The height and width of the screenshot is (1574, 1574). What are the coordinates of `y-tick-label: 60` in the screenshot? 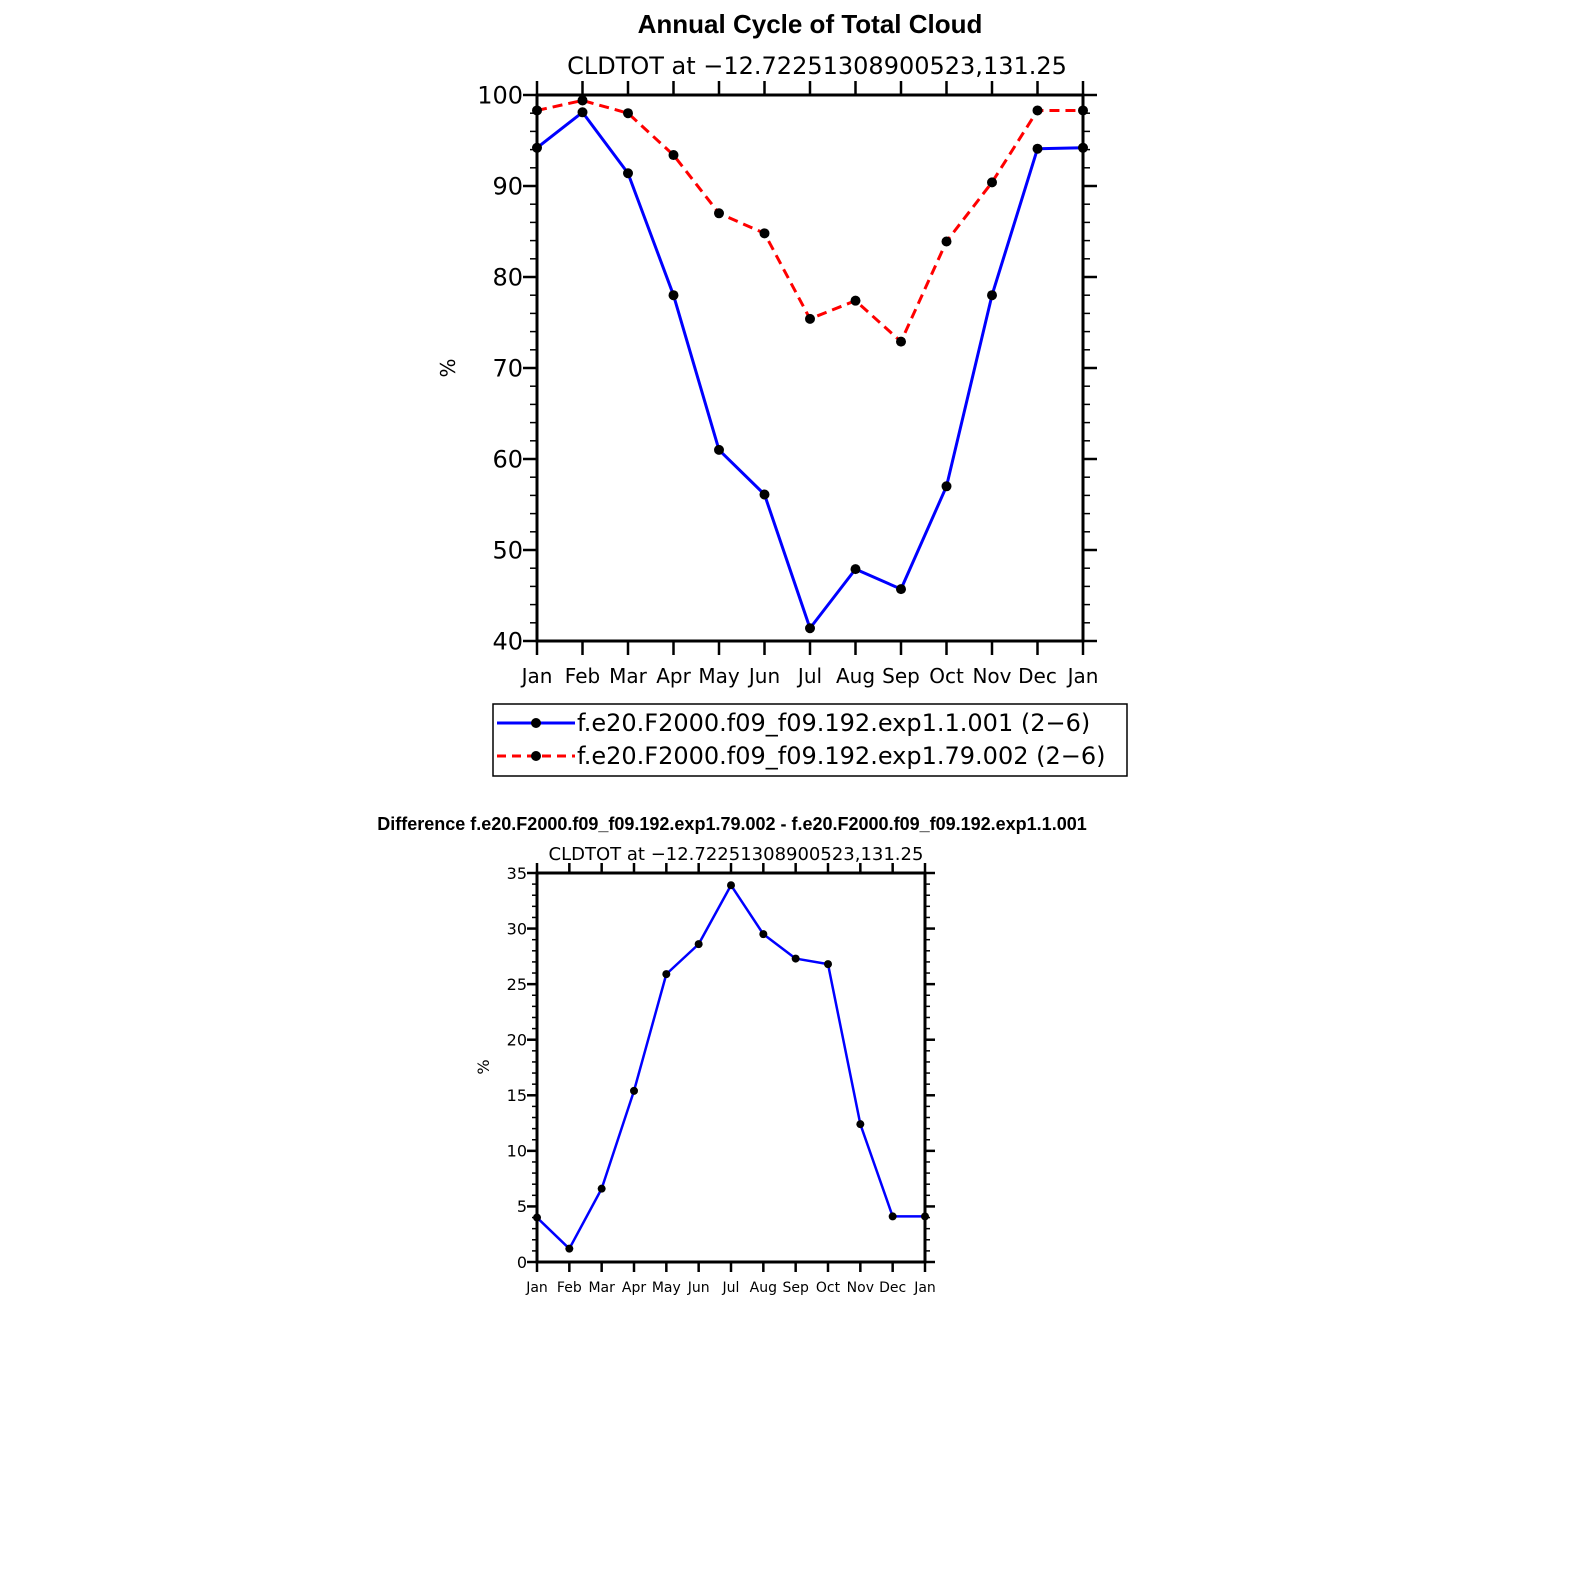 It's located at (507, 460).